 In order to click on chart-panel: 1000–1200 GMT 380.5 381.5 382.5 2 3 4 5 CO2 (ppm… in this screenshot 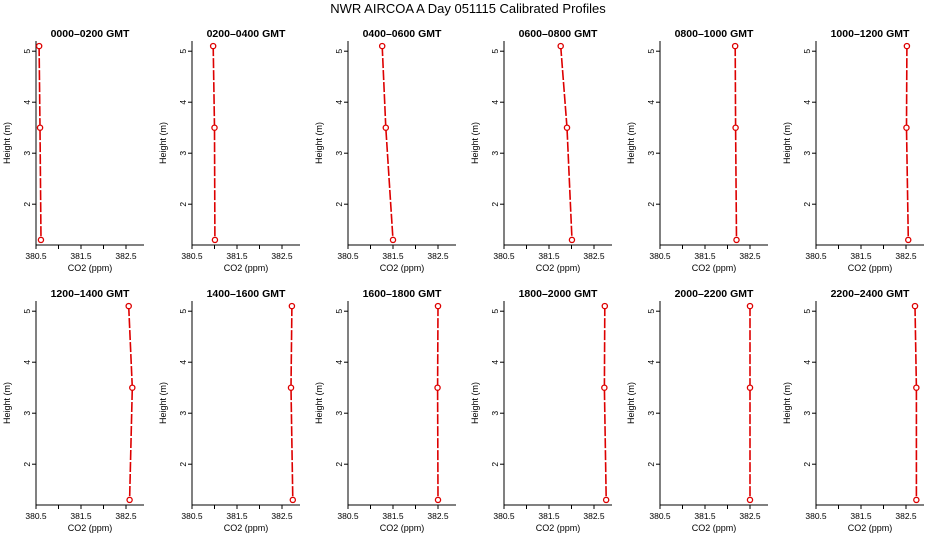, I will do `click(853, 150)`.